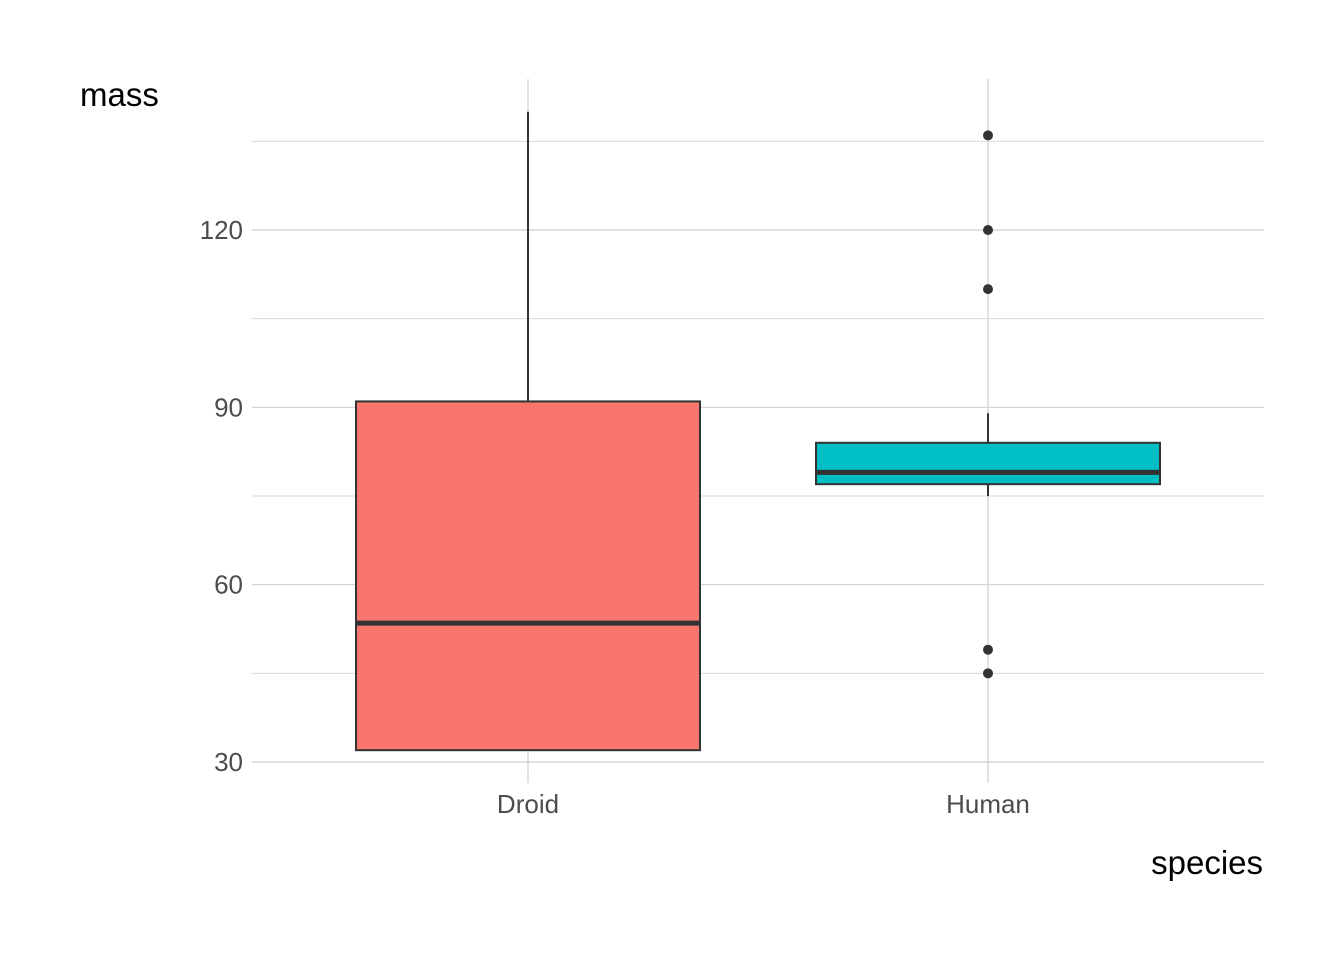  Describe the element at coordinates (988, 404) in the screenshot. I see `box-human` at that location.